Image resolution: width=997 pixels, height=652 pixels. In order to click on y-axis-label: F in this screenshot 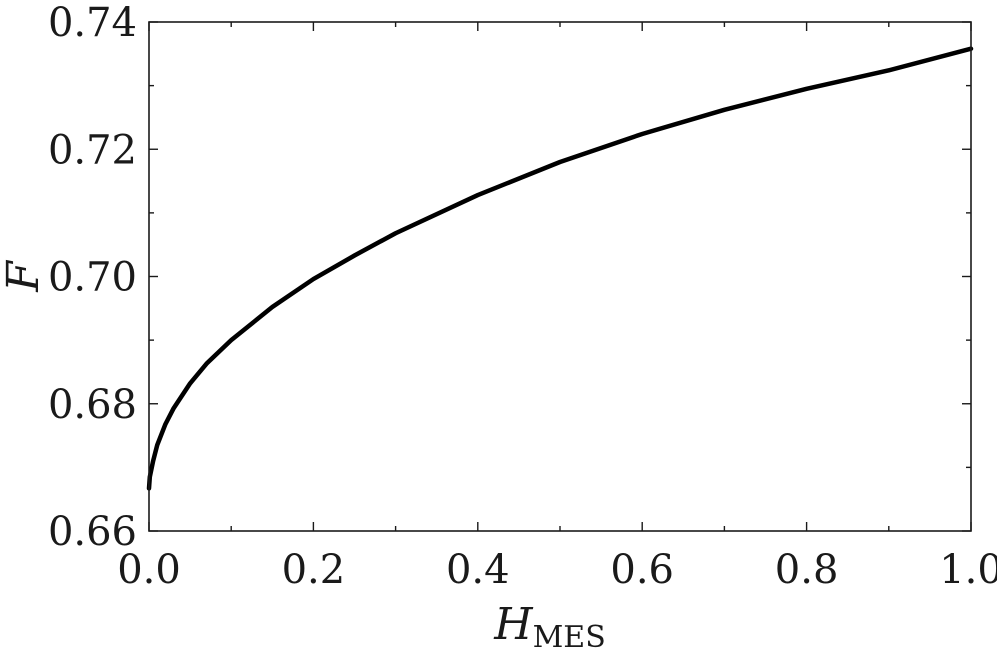, I will do `click(24, 276)`.